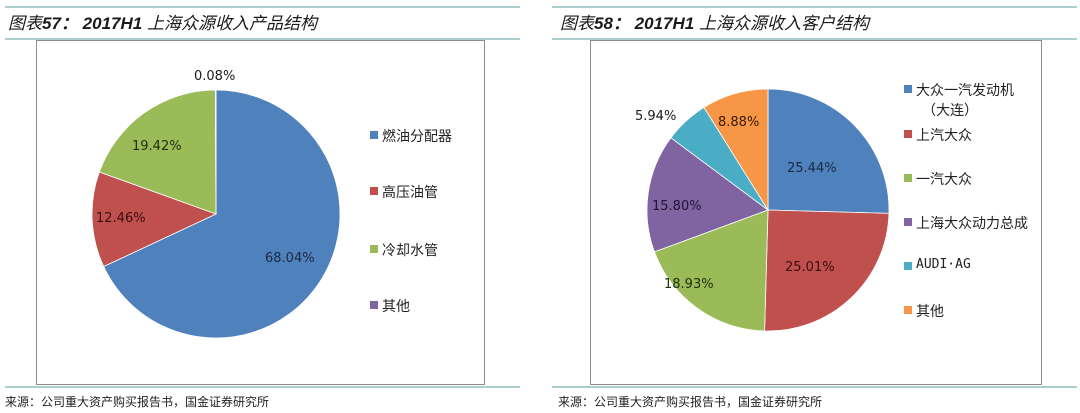 The width and height of the screenshot is (1080, 413). Describe the element at coordinates (655, 116) in the screenshot. I see `data-label: 5.94%` at that location.